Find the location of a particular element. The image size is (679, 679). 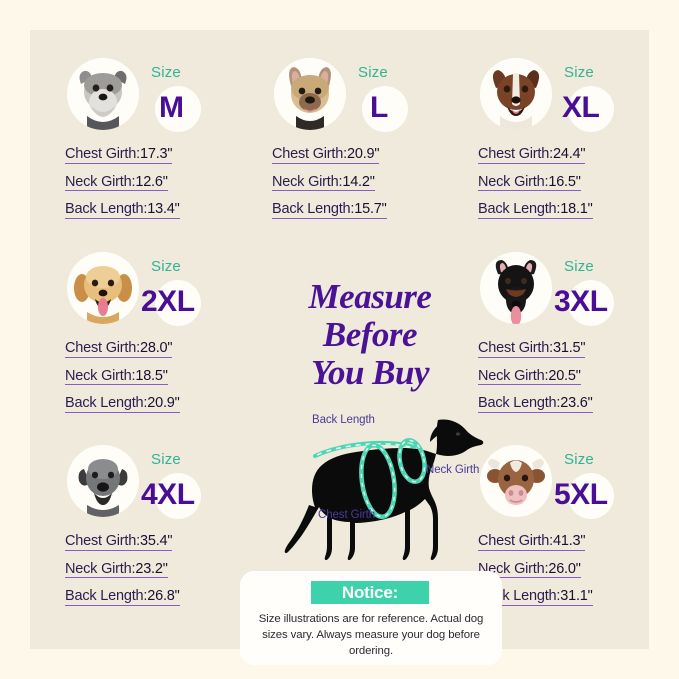

back-length-value: 20.9" is located at coordinates (163, 403).